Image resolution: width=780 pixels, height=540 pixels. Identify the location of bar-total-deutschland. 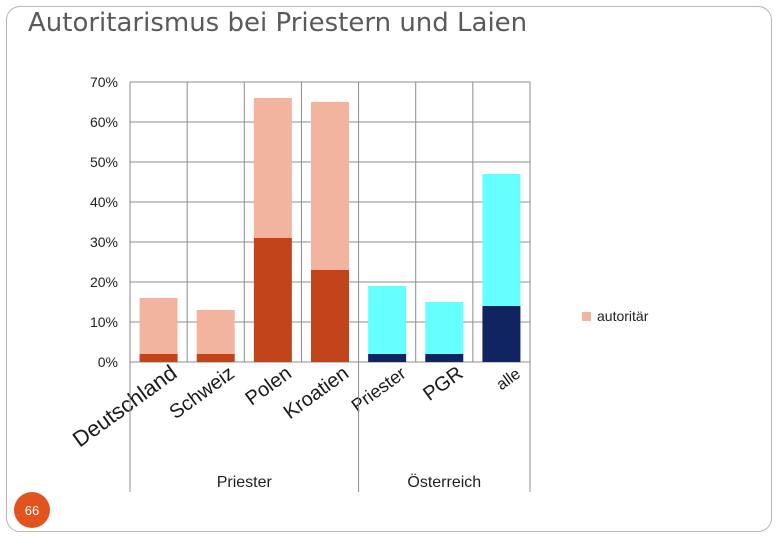
(158, 326).